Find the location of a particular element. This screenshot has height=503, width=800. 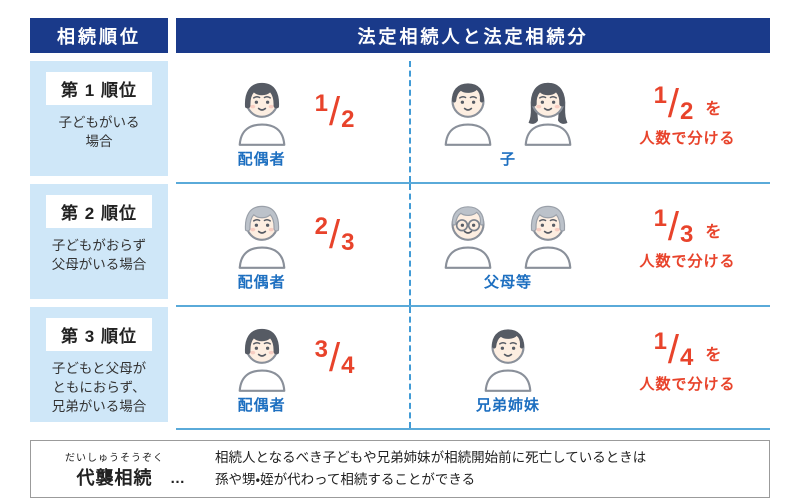

heir-section: 父母等 13 を 人数で分ける is located at coordinates (590, 244).